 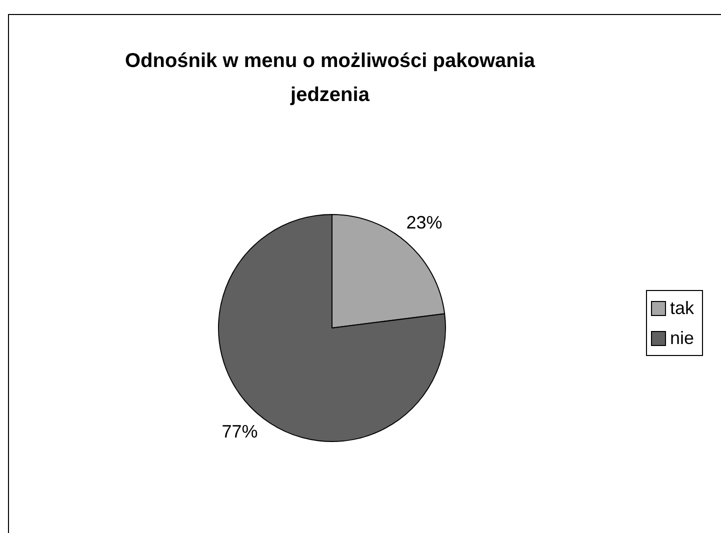 What do you see at coordinates (240, 432) in the screenshot?
I see `data-label: 77%` at bounding box center [240, 432].